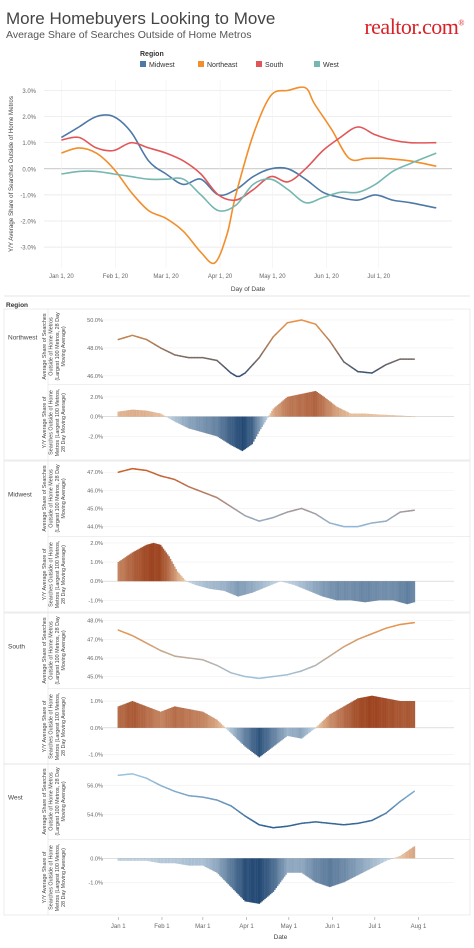 The image size is (474, 948). I want to click on yoy-ytick-label: 1.0%, so click(96, 563).